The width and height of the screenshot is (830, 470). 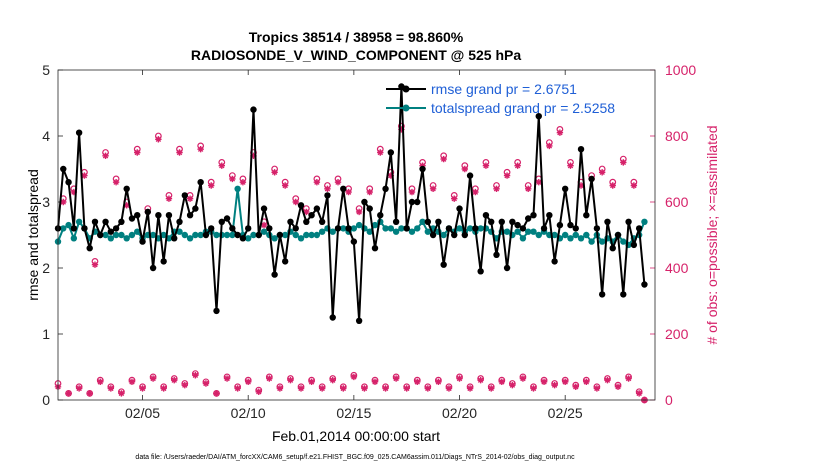 What do you see at coordinates (46, 202) in the screenshot?
I see `y-left-tick-label: 3` at bounding box center [46, 202].